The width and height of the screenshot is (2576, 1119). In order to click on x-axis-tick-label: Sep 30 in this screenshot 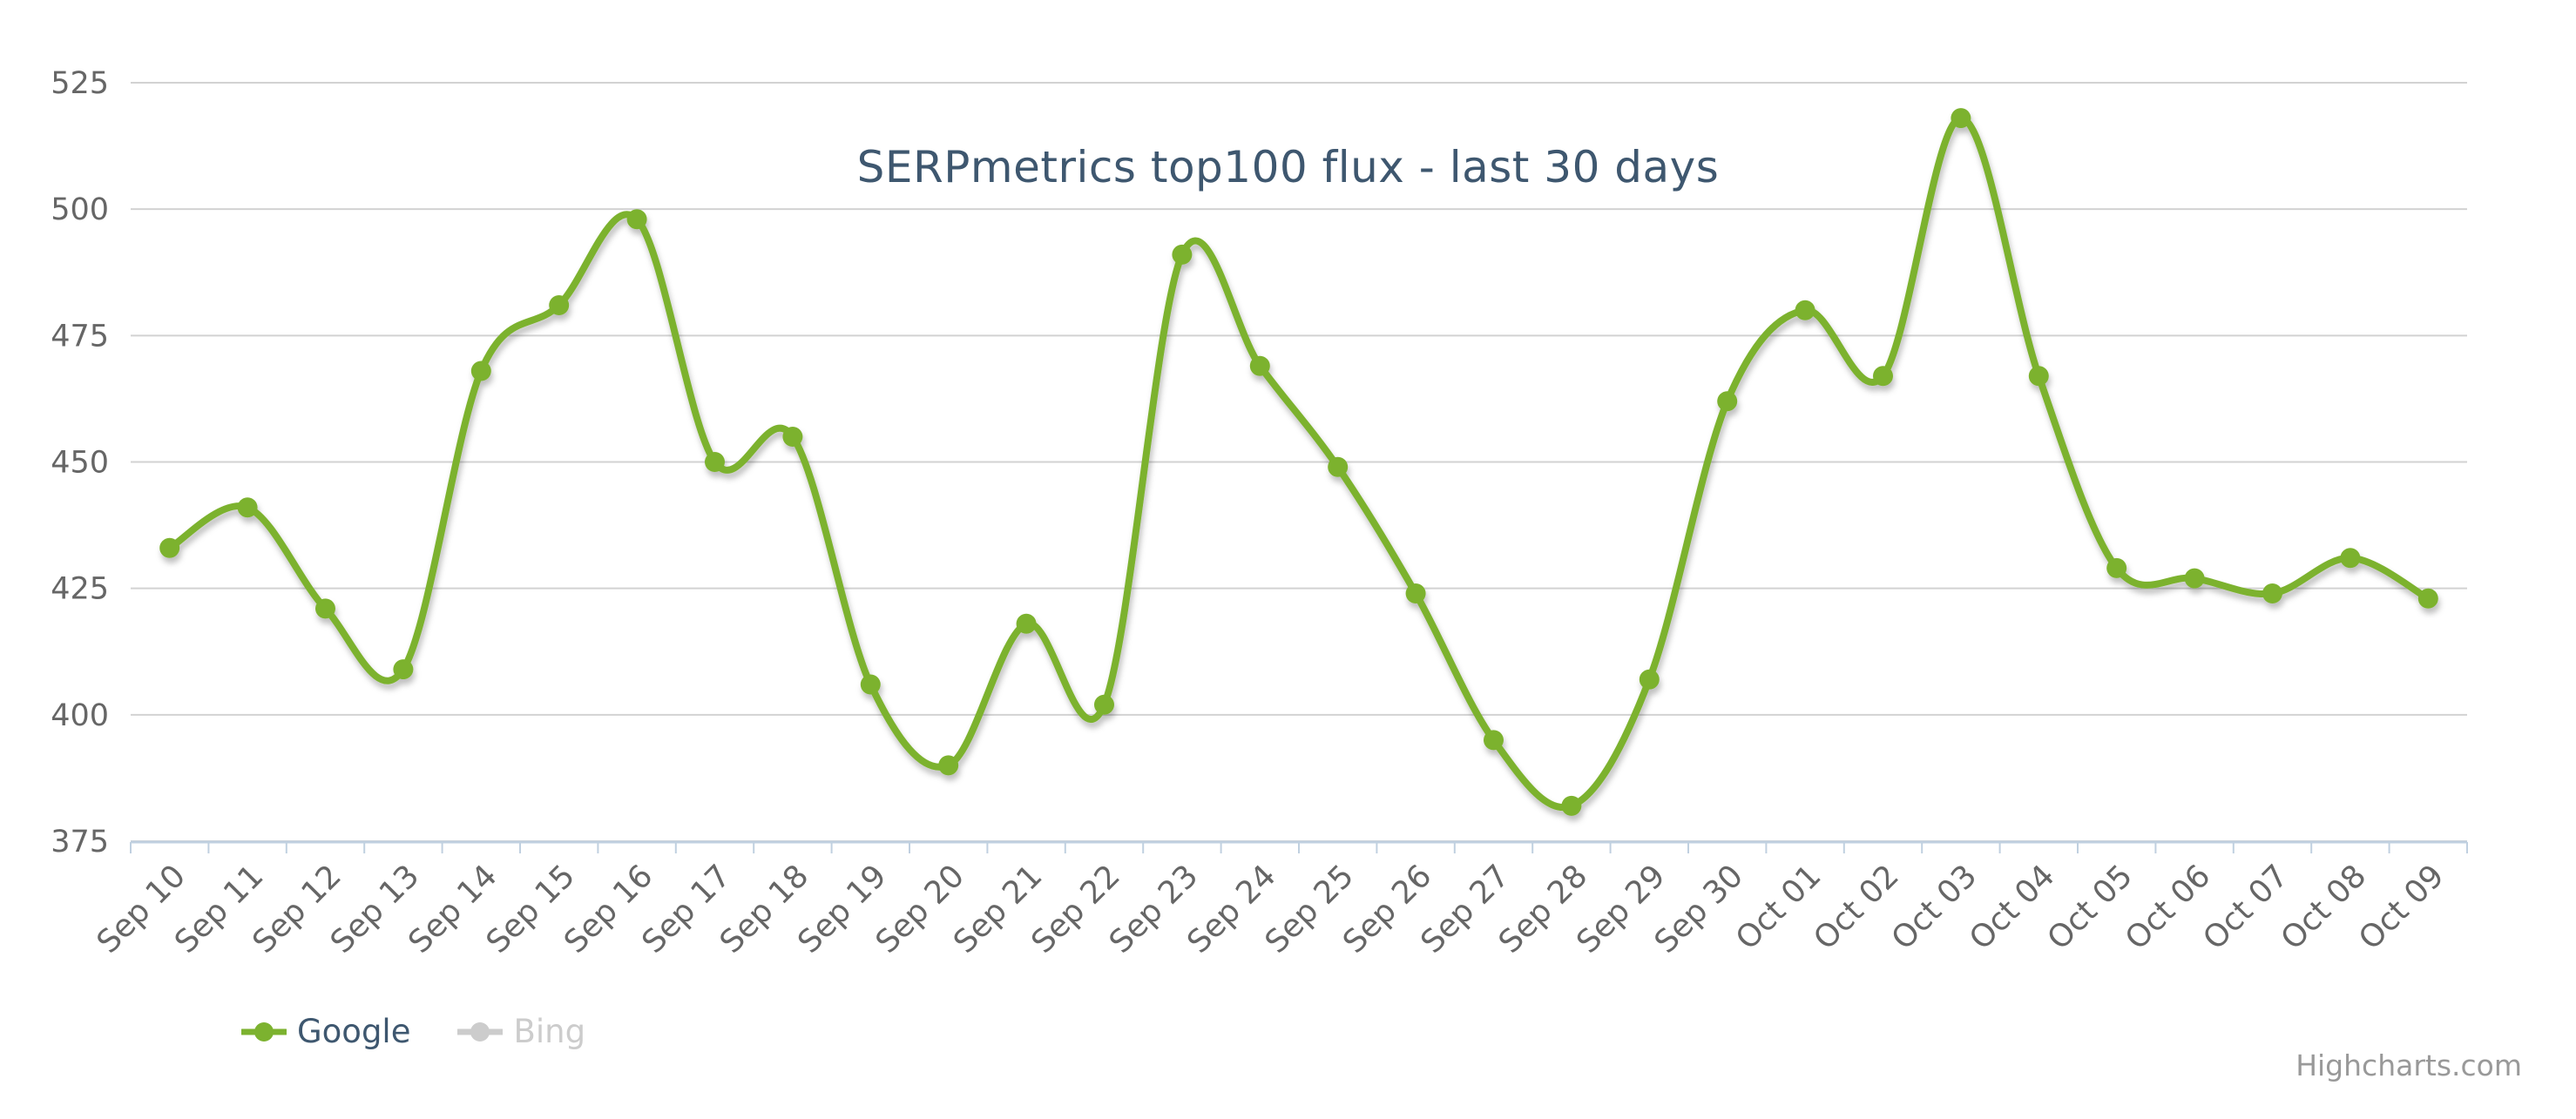, I will do `click(1699, 909)`.